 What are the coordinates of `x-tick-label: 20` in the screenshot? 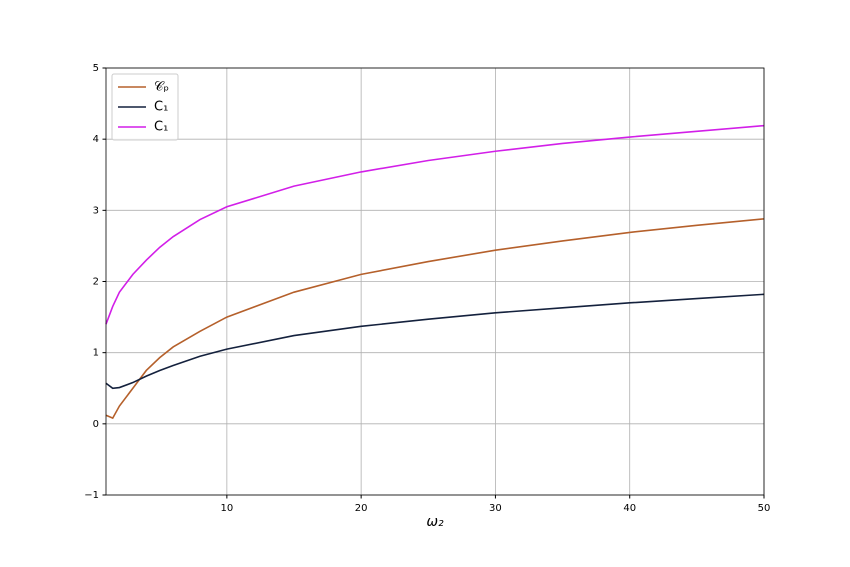 It's located at (361, 508).